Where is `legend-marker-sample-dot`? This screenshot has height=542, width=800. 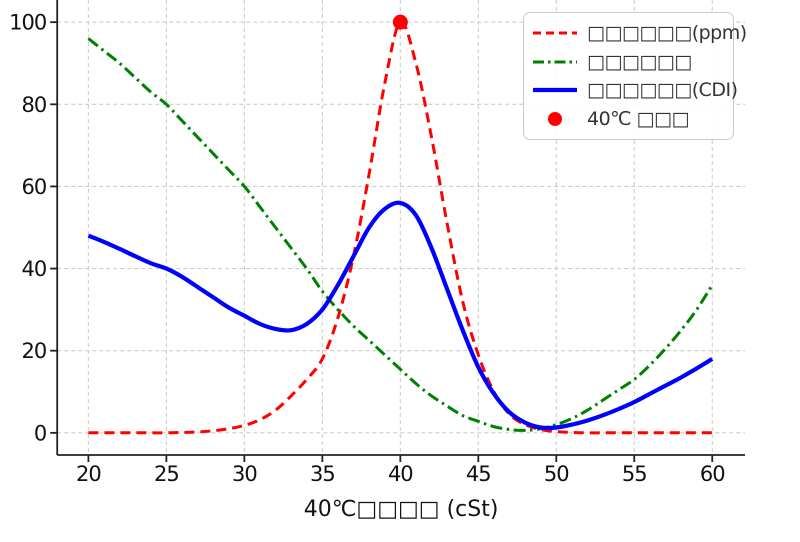 legend-marker-sample-dot is located at coordinates (555, 118).